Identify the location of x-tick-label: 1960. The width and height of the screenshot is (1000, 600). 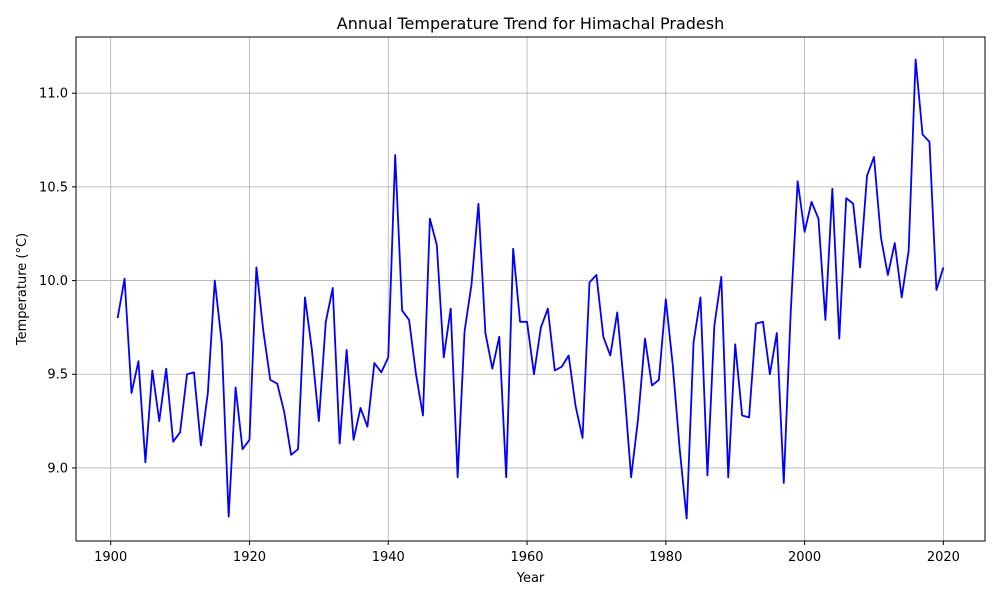
(526, 557).